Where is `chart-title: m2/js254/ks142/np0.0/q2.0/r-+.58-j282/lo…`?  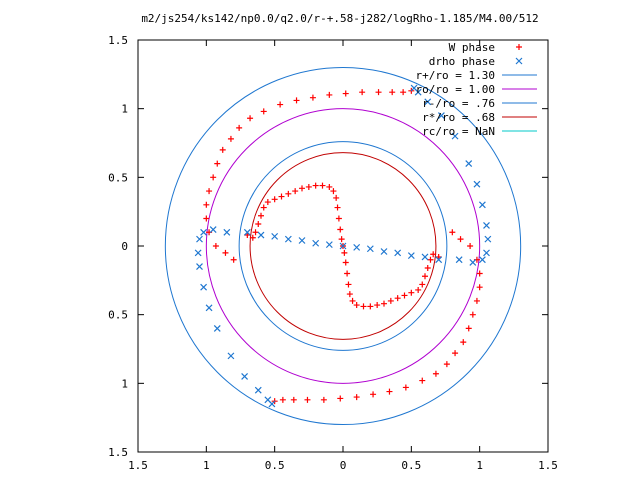 chart-title: m2/js254/ks142/np0.0/q2.0/r-+.58-j282/lo… is located at coordinates (339, 18).